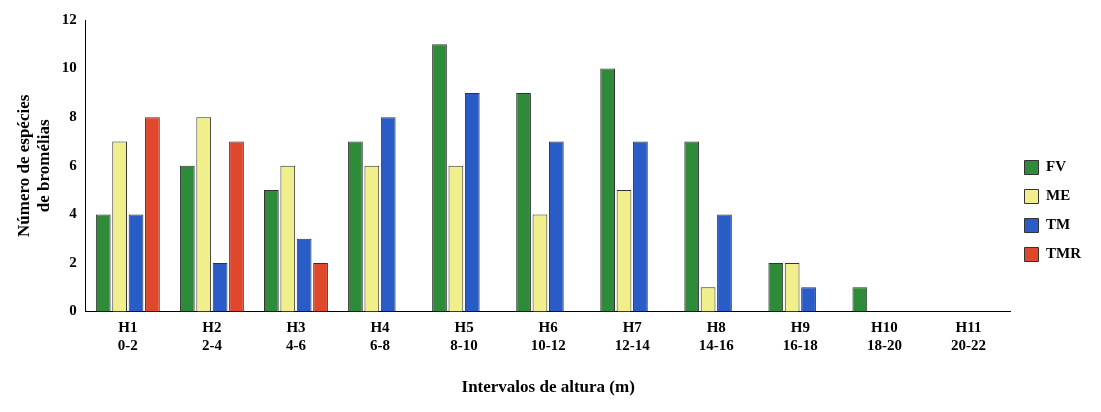 This screenshot has height=412, width=1101. I want to click on legend-label: FV, so click(1056, 166).